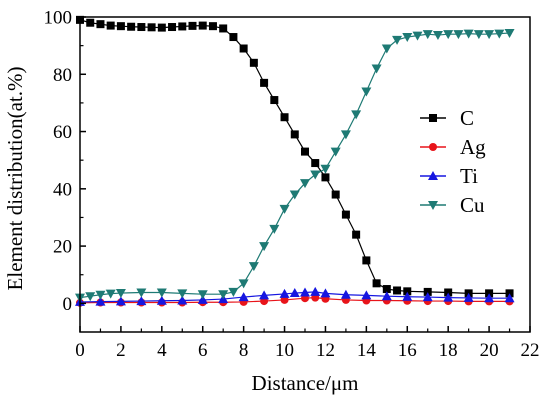  I want to click on x-tick-label: 8, so click(244, 350).